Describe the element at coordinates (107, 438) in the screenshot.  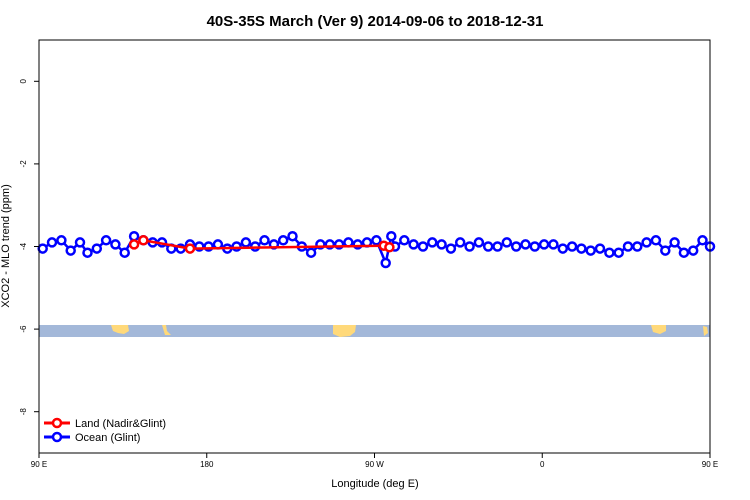
I see `legend-label-ocean: Ocean (Glint)` at that location.